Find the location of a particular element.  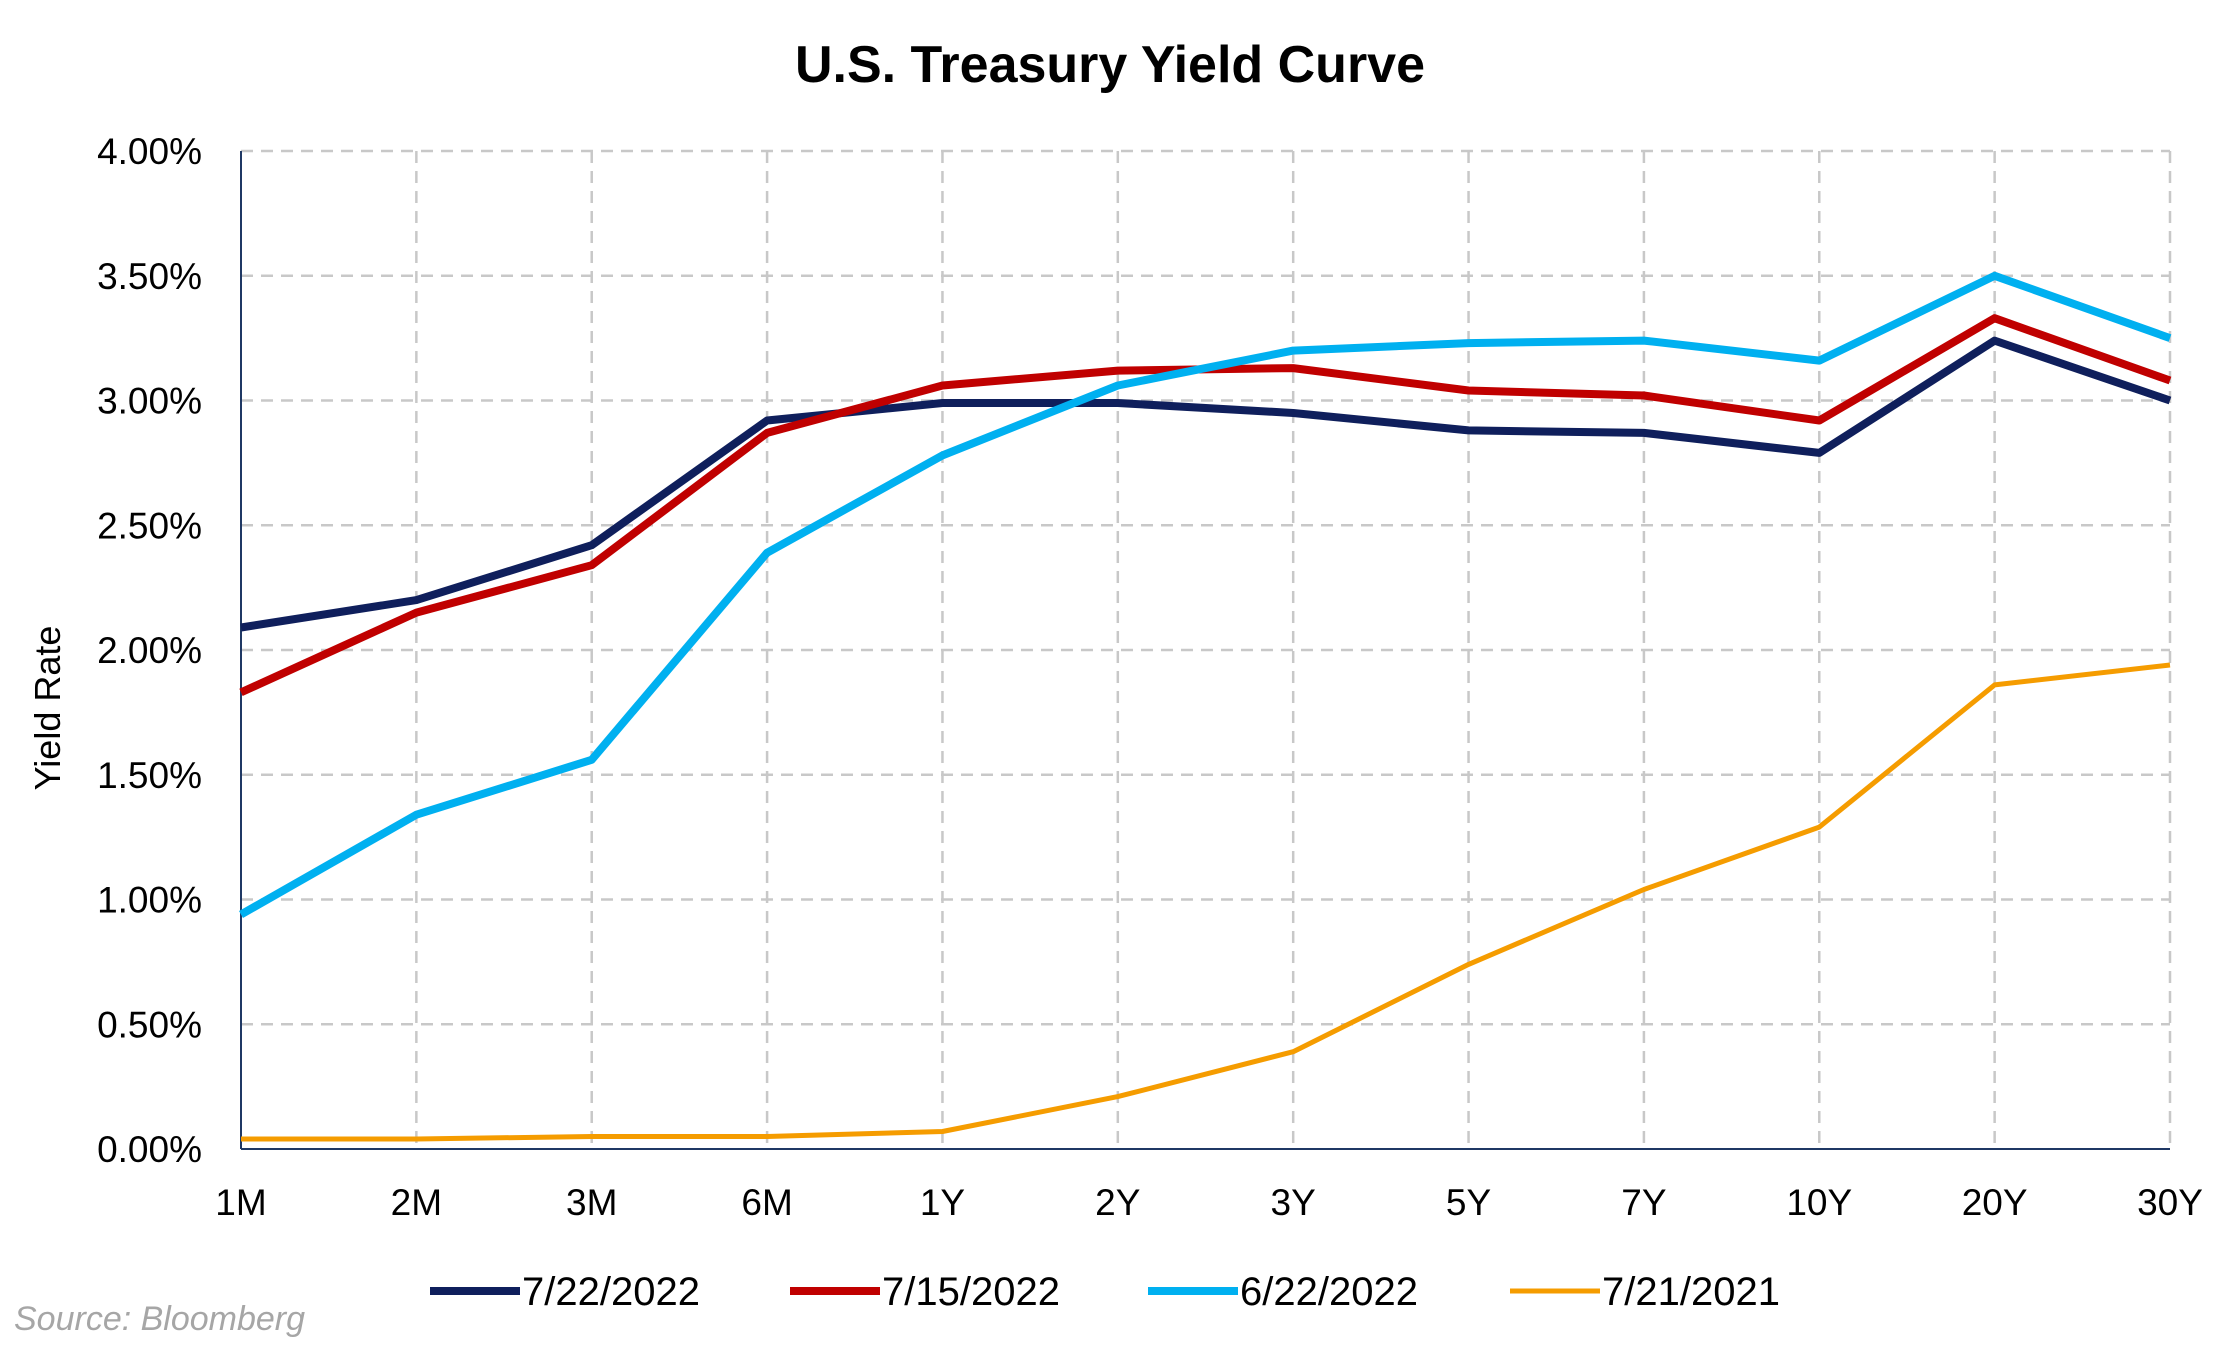

y-tick-label: 3.50% is located at coordinates (149, 276).